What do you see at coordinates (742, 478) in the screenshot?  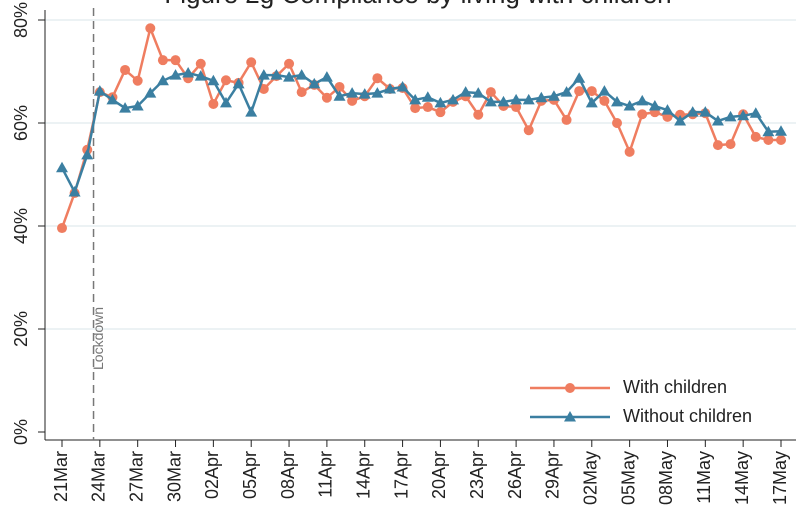 I see `x-tick-label: 14May` at bounding box center [742, 478].